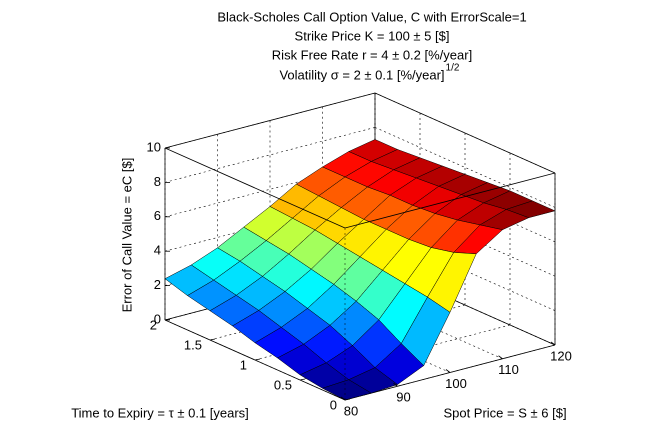 The width and height of the screenshot is (668, 438). Describe the element at coordinates (157, 181) in the screenshot. I see `z-tick-label: 8` at that location.